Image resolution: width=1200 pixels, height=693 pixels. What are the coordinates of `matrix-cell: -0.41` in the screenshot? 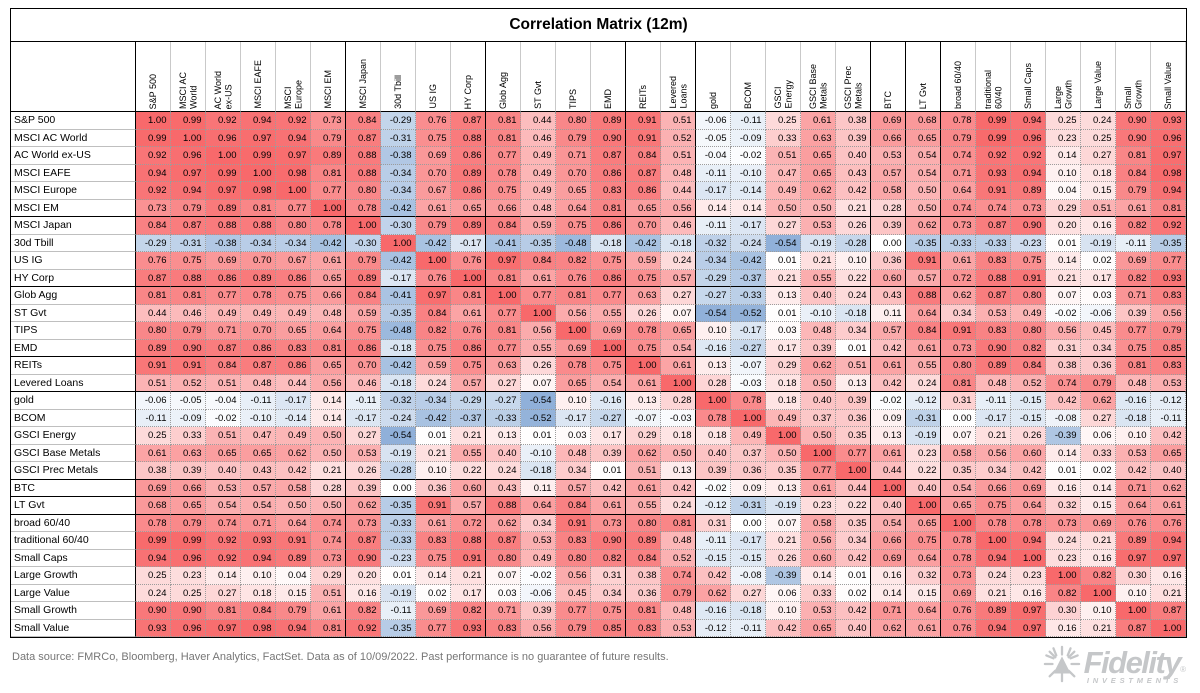 It's located at (503, 243).